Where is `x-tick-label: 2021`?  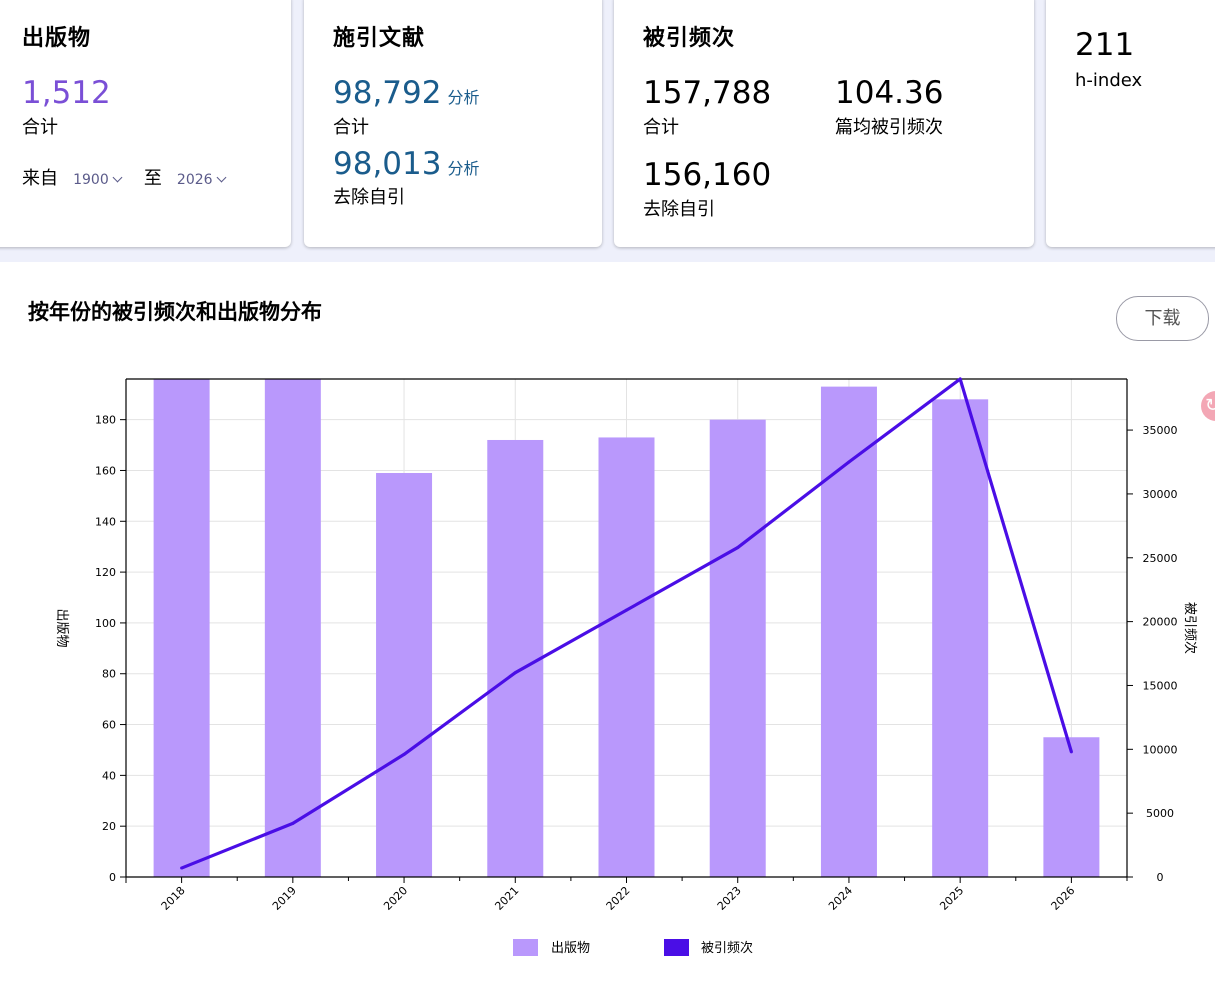 x-tick-label: 2021 is located at coordinates (506, 898).